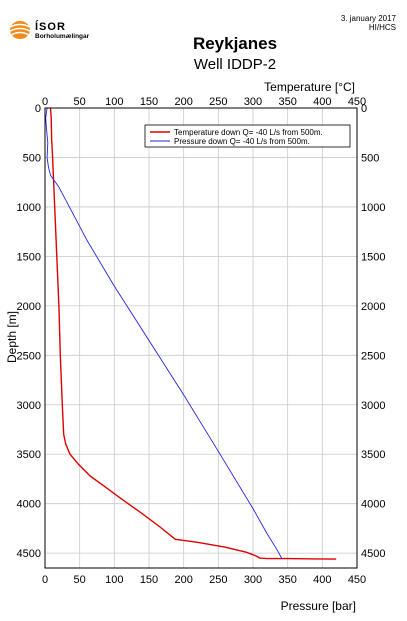 Image resolution: width=407 pixels, height=621 pixels. I want to click on header-date: 3. january 2017, so click(369, 18).